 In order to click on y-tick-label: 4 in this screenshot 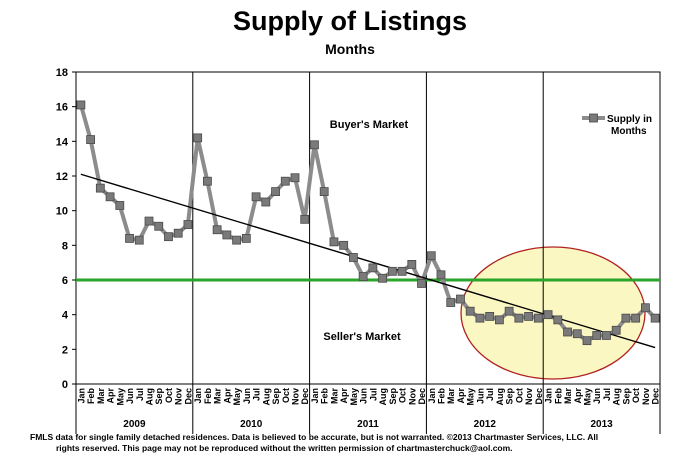, I will do `click(65, 316)`.